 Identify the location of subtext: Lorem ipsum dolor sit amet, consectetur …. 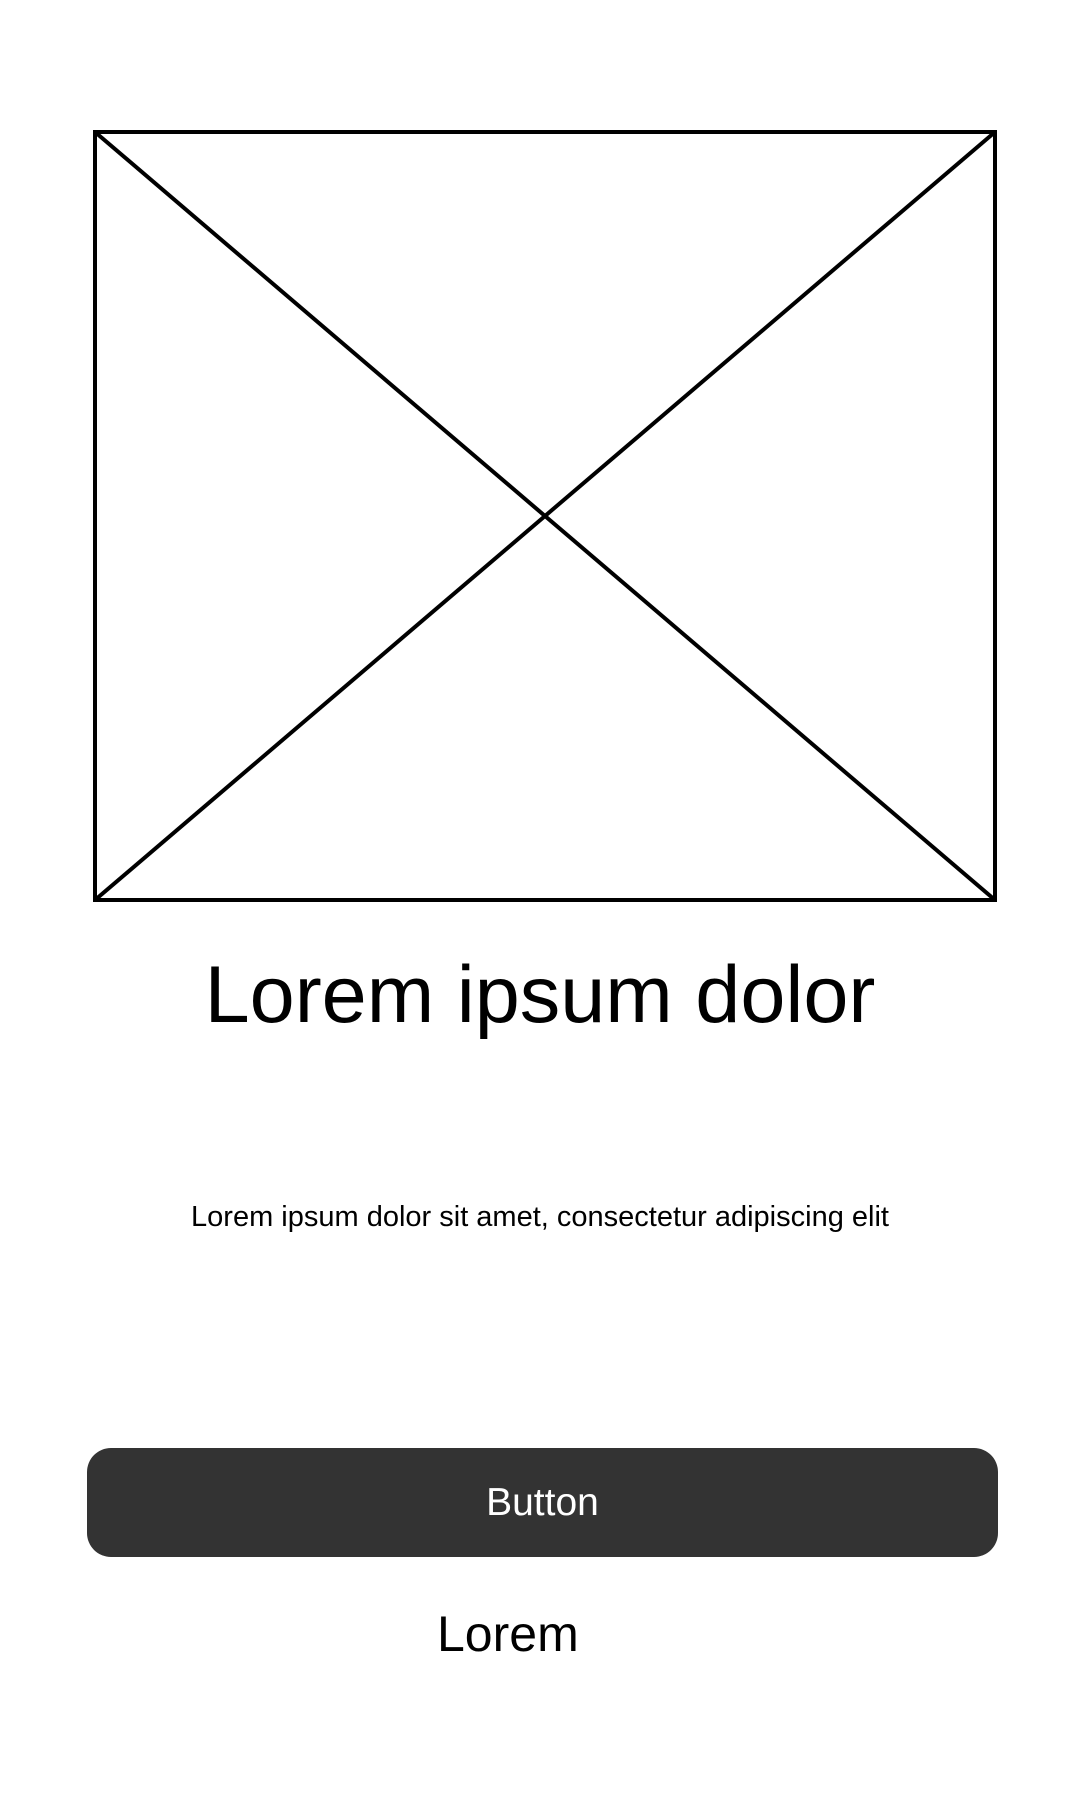
(540, 1217).